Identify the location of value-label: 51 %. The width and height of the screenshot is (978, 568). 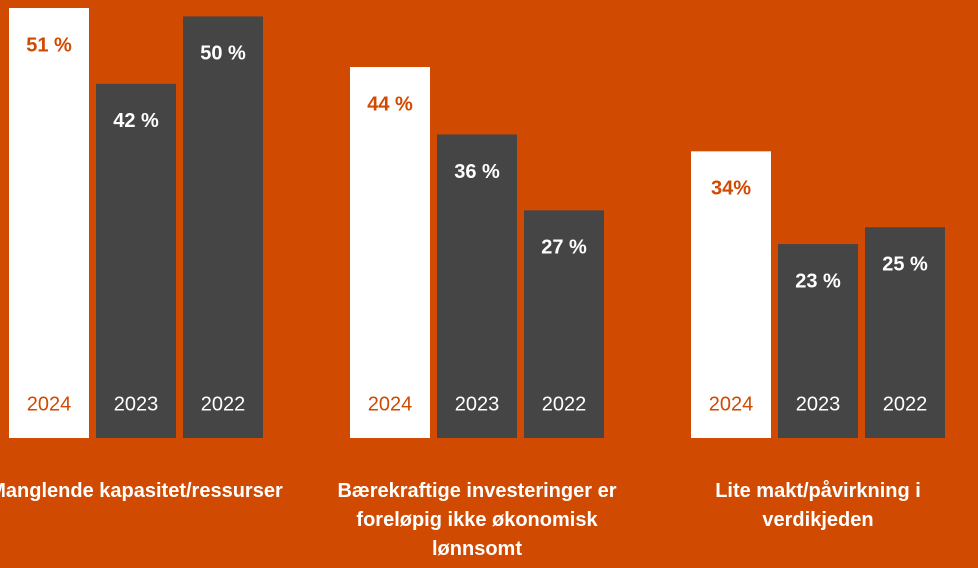
(49, 45).